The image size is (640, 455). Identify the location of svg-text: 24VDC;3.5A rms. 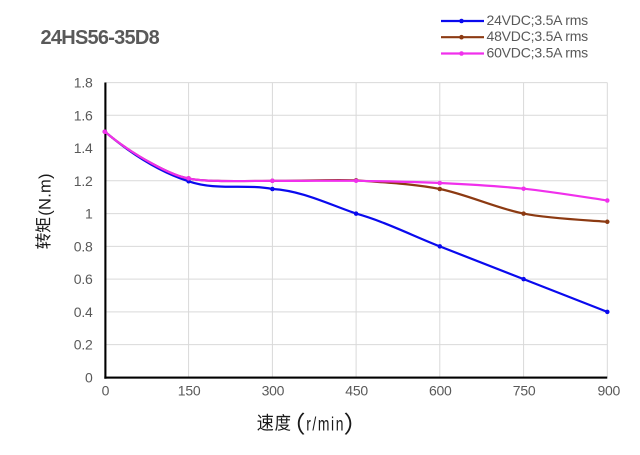
(538, 20).